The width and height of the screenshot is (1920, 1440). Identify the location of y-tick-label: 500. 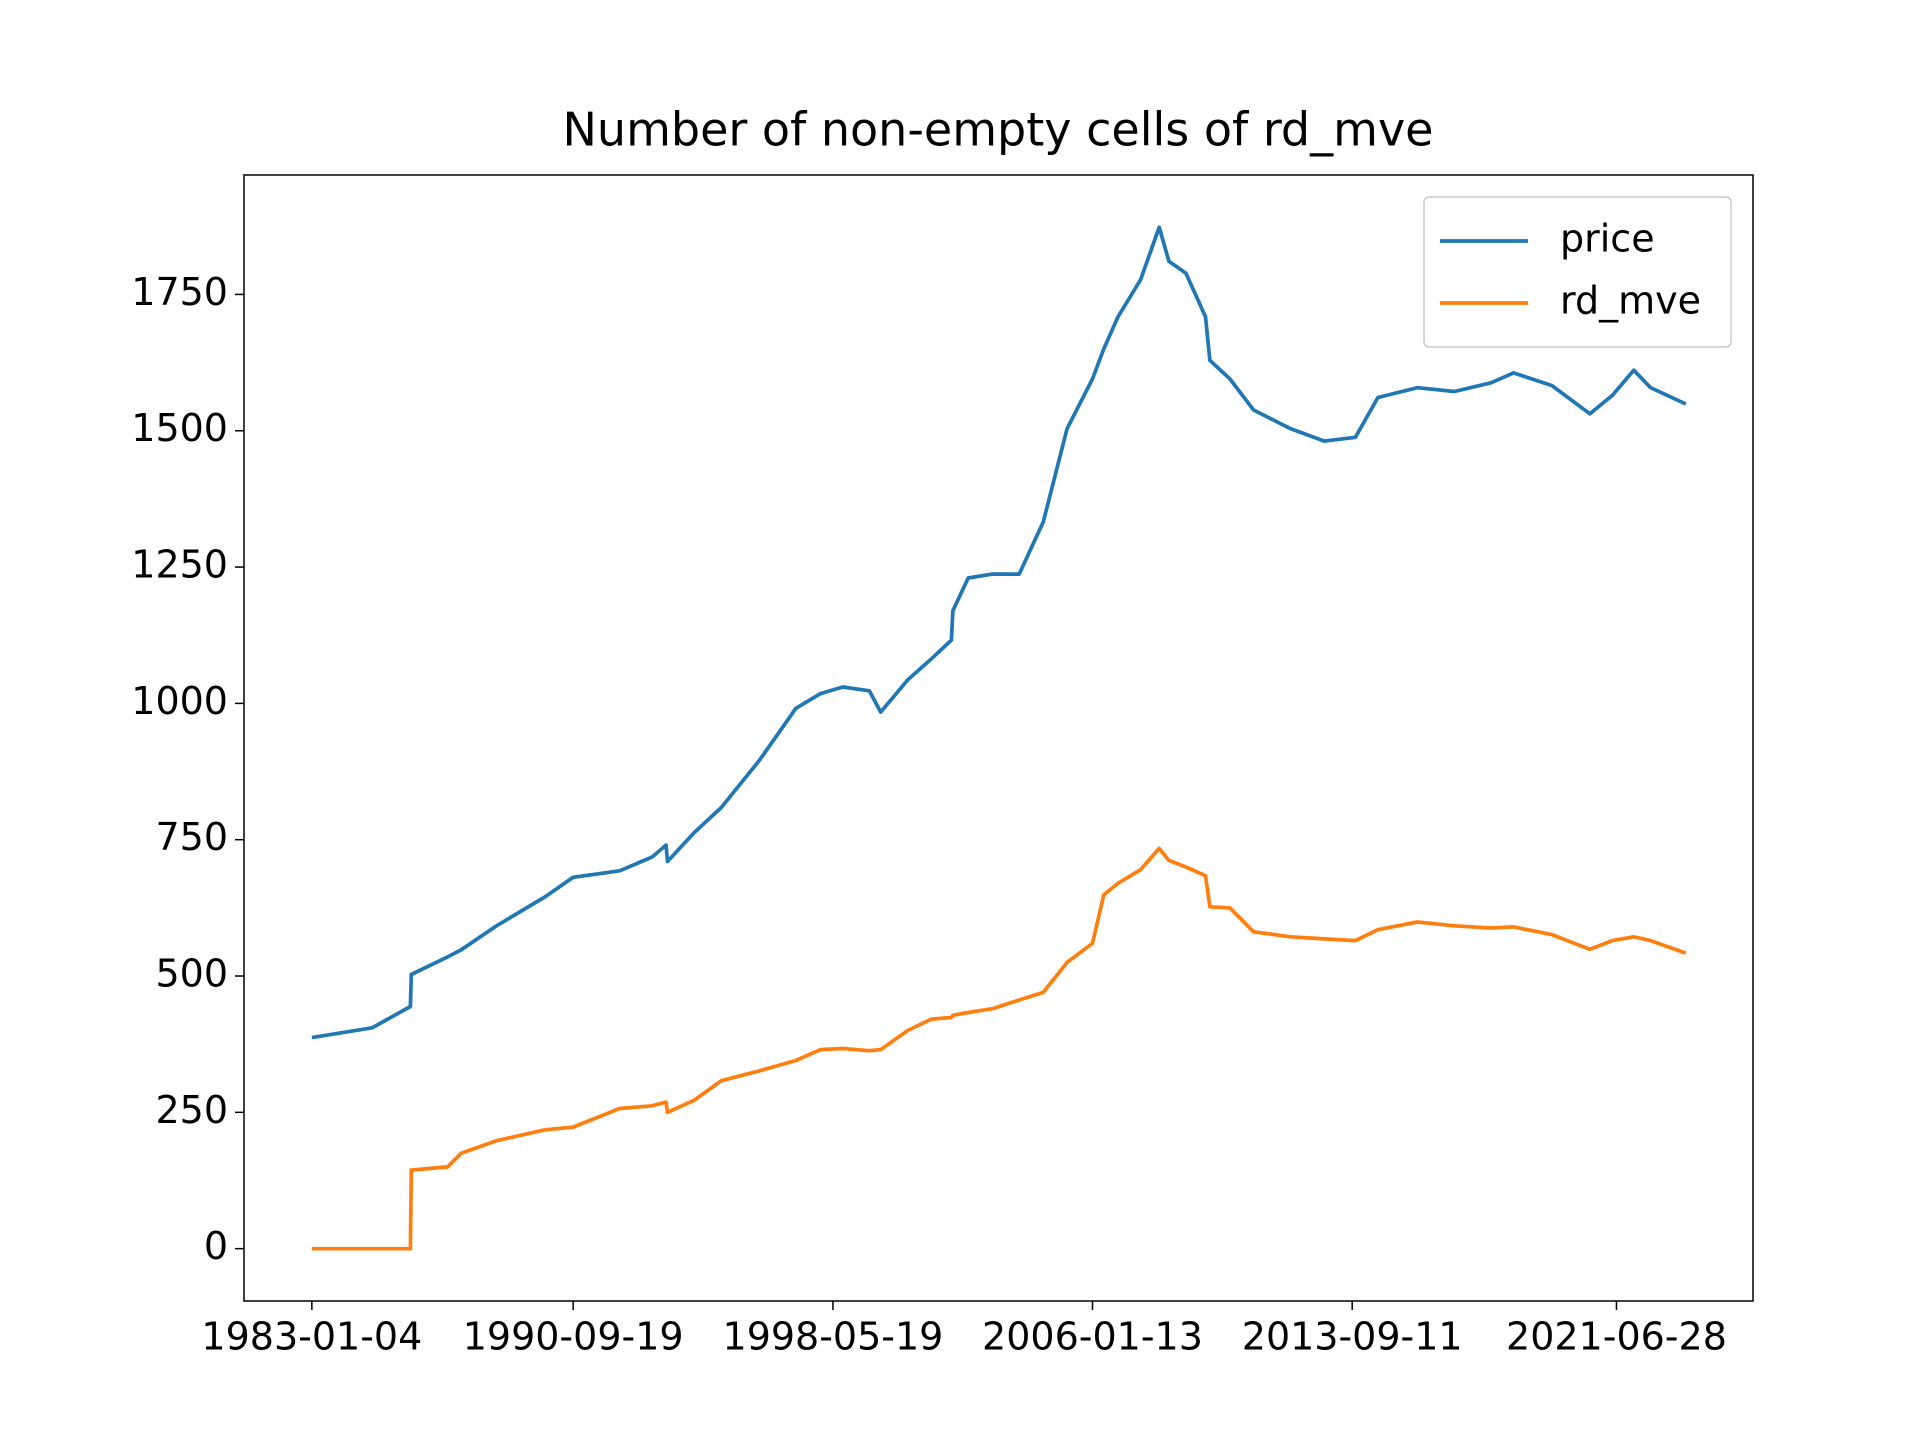
(191, 974).